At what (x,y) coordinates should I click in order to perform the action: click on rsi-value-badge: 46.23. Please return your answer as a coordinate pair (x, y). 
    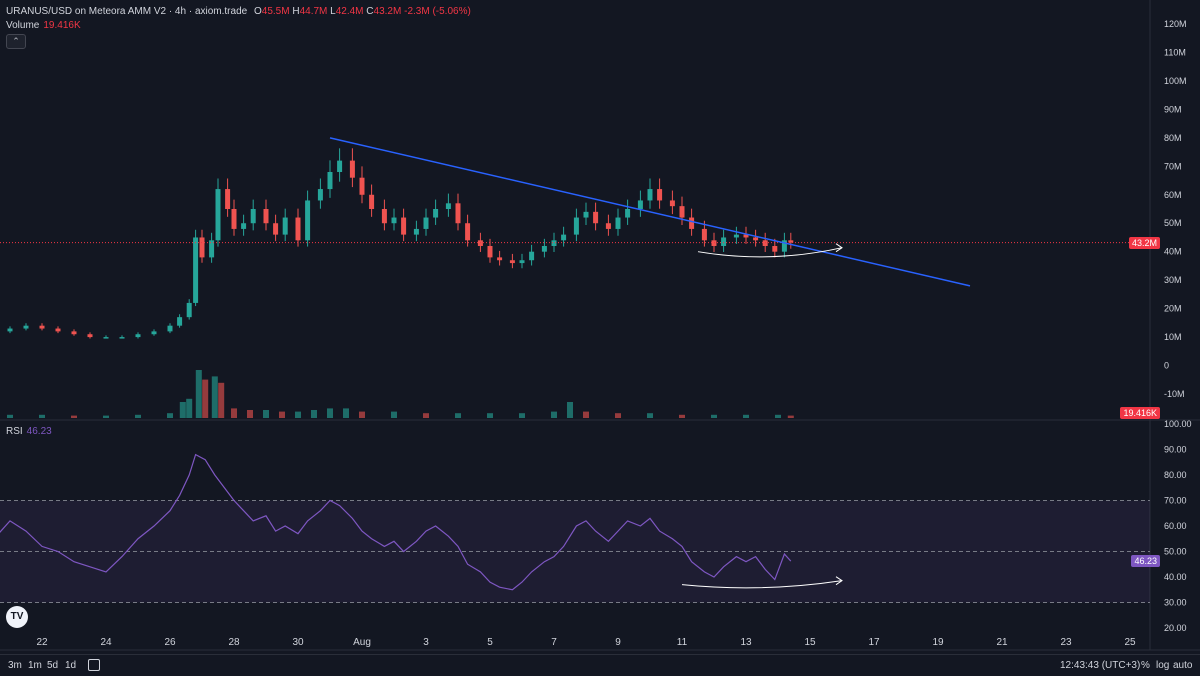
    Looking at the image, I should click on (1145, 561).